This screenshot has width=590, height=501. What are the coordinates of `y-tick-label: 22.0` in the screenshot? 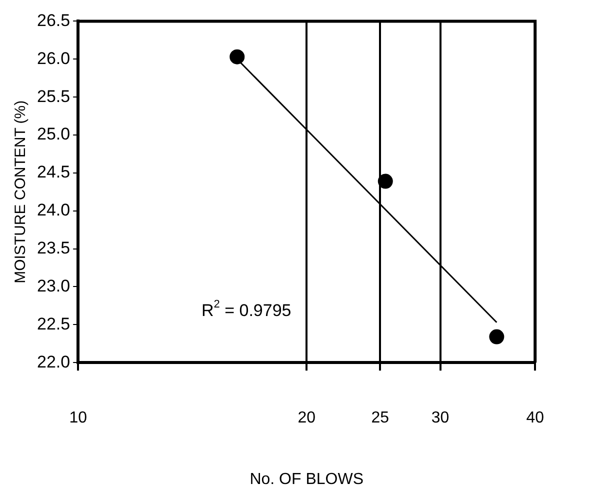 It's located at (53, 362).